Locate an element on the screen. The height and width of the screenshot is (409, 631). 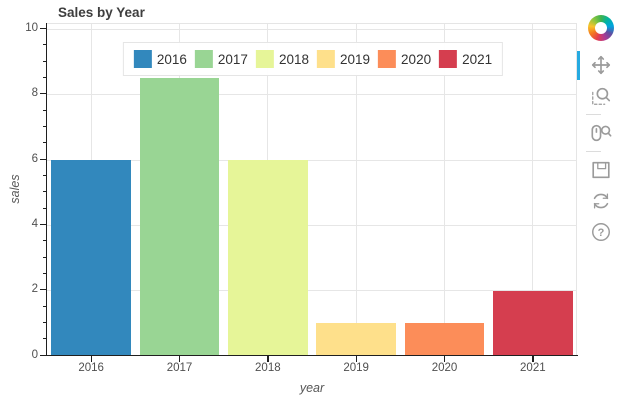
plot-title: Sales by Year is located at coordinates (101, 12).